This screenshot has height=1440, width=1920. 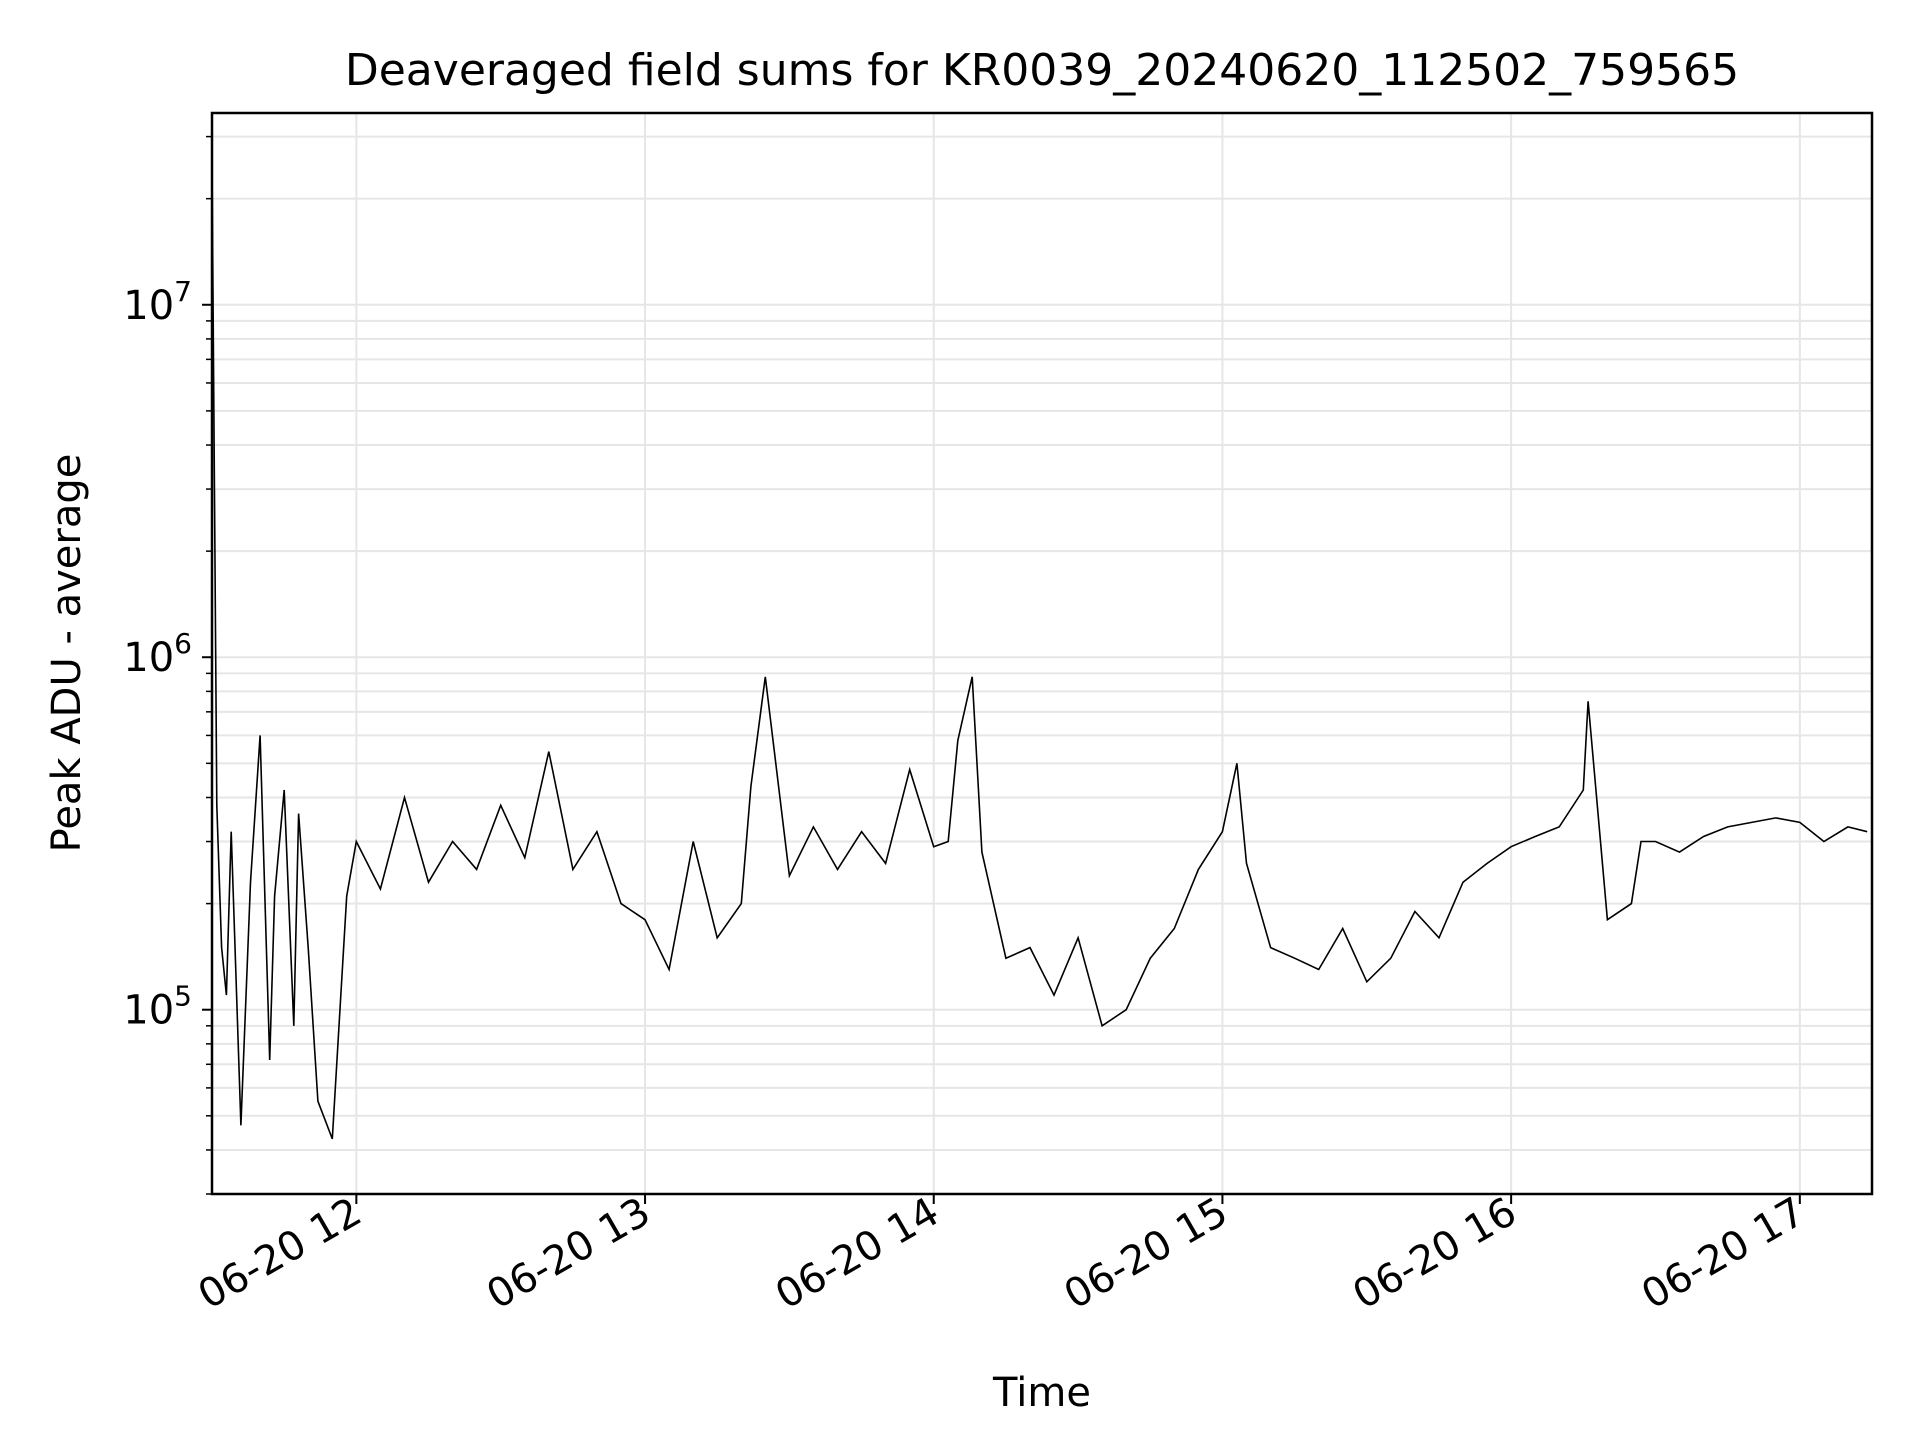 What do you see at coordinates (183, 996) in the screenshot?
I see `y-tick-exponent: 5` at bounding box center [183, 996].